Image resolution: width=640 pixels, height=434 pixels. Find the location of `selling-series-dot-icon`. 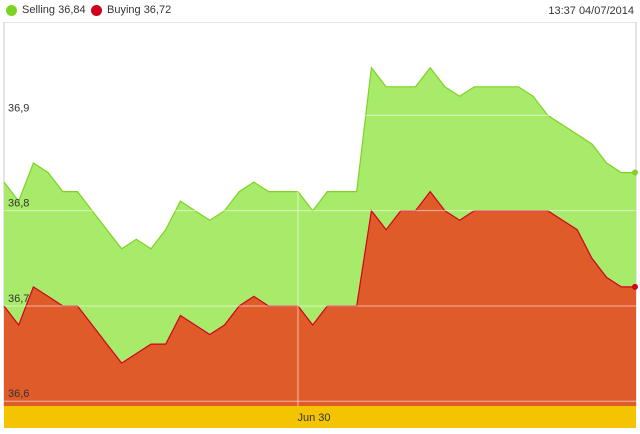

selling-series-dot-icon is located at coordinates (11, 10).